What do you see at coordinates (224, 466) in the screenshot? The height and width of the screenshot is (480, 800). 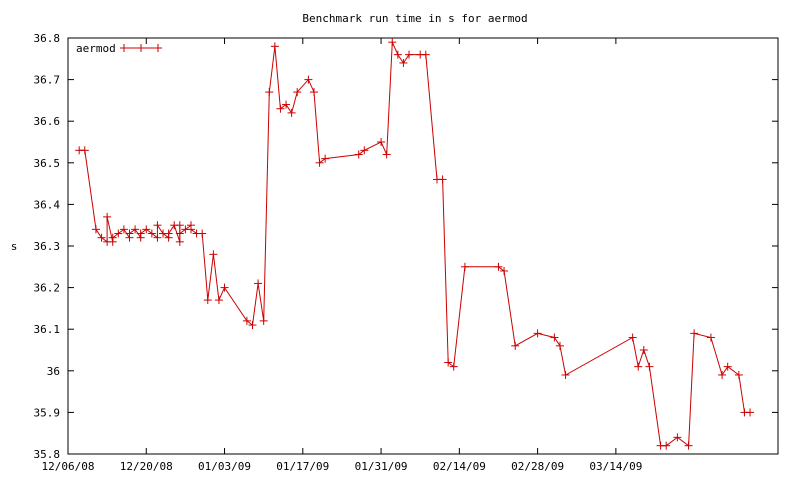 I see `x-tick-label-2: 01/03/09` at bounding box center [224, 466].